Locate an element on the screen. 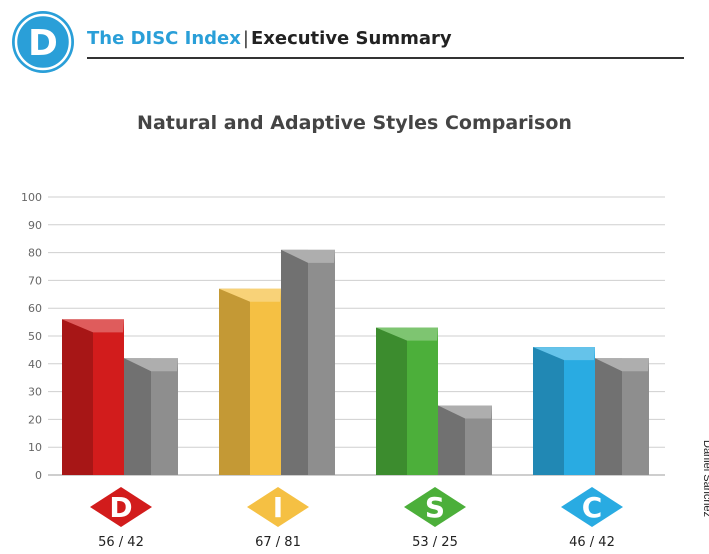 The image size is (709, 554). category-label: D is located at coordinates (120, 507).